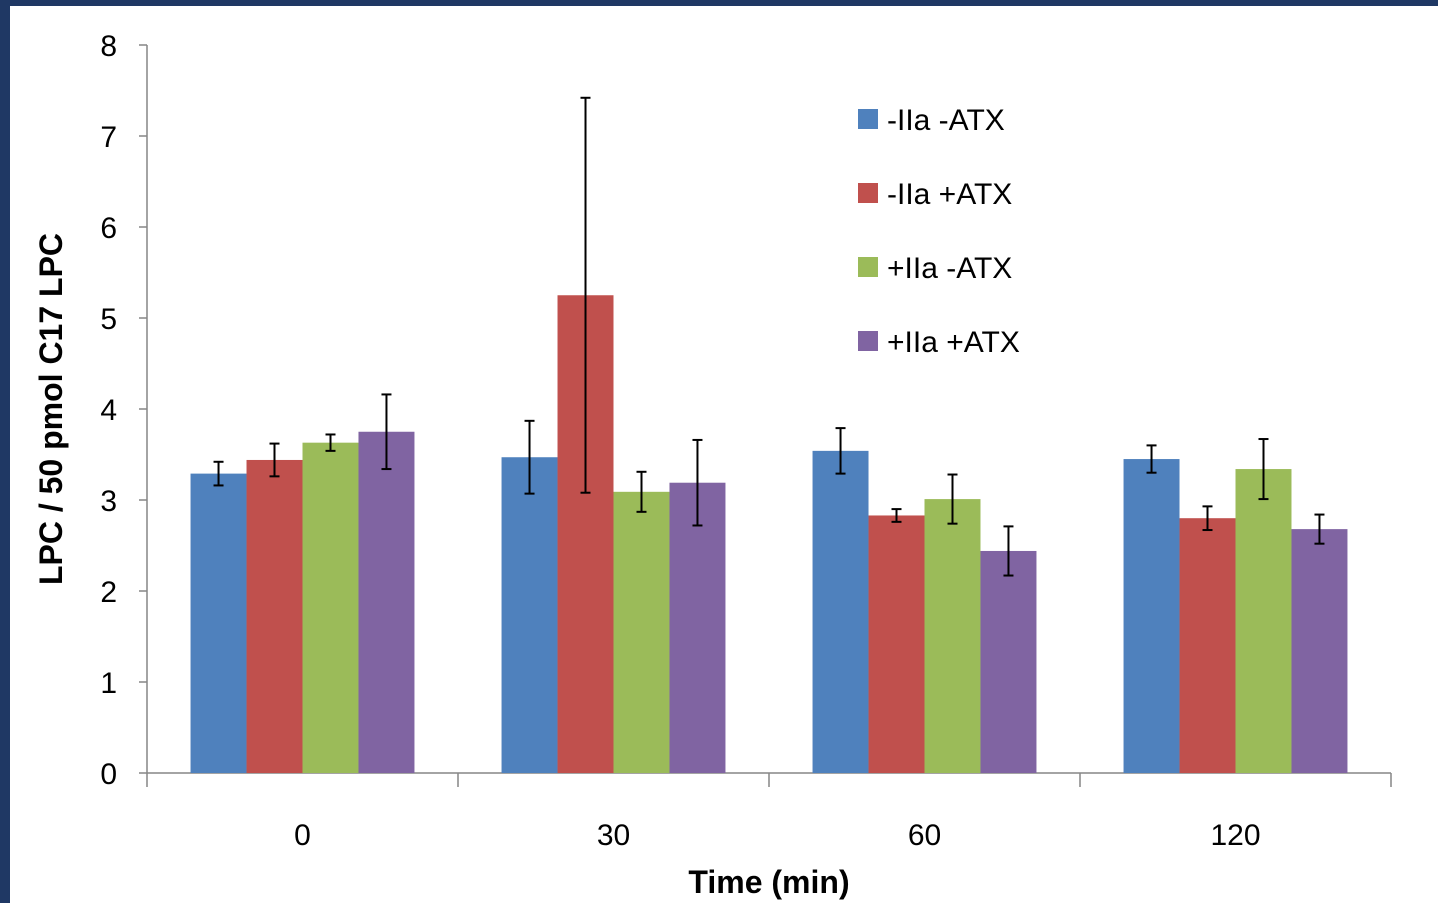  I want to click on y-tick-label: 1, so click(108, 683).